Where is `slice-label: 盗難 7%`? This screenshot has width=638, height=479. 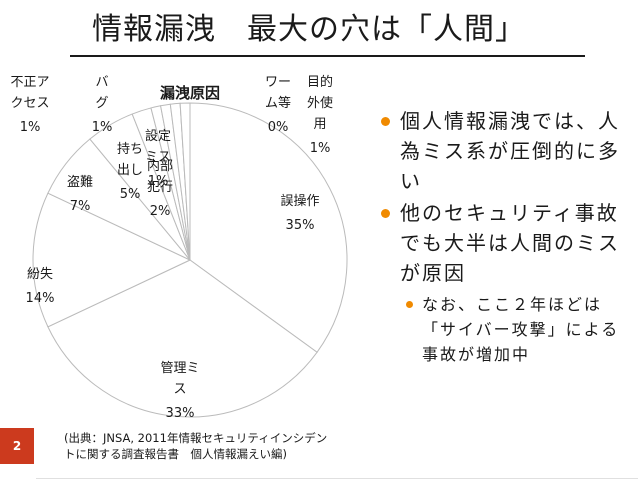 slice-label: 盗難 7% is located at coordinates (80, 194).